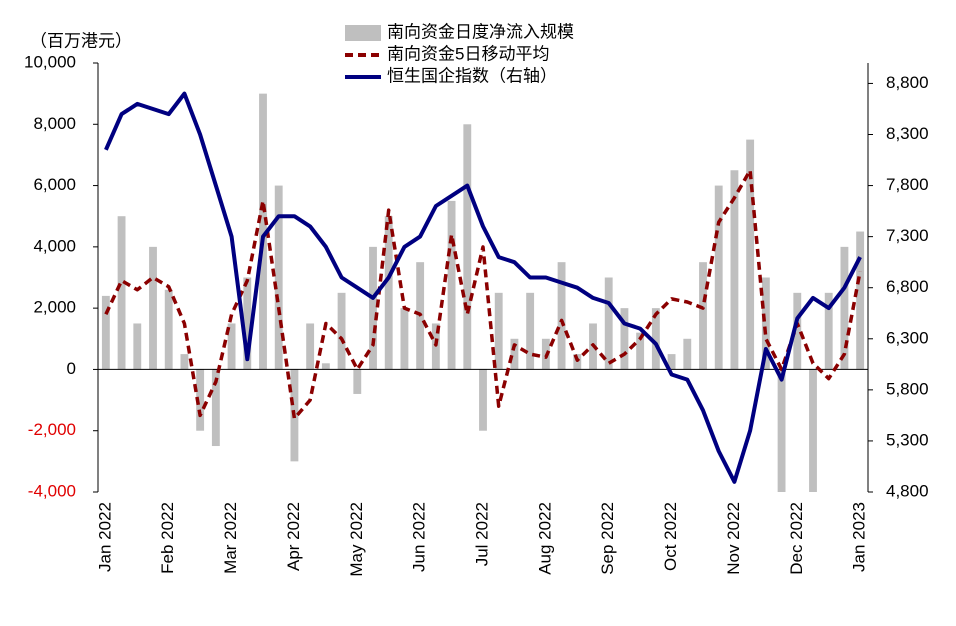  Describe the element at coordinates (419, 537) in the screenshot. I see `x-tick-label: Jun 2022` at that location.